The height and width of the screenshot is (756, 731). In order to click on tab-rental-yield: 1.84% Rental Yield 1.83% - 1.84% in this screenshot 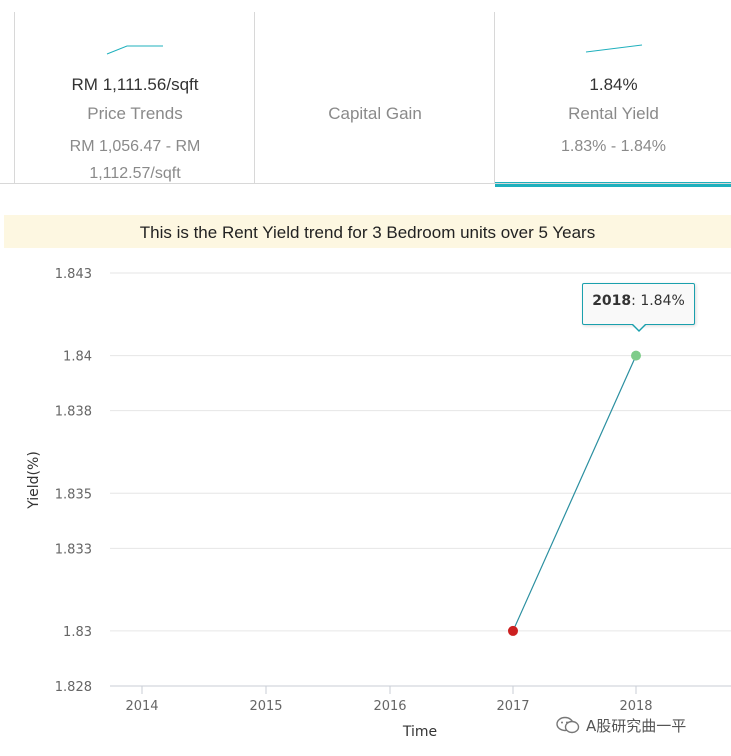, I will do `click(612, 99)`.